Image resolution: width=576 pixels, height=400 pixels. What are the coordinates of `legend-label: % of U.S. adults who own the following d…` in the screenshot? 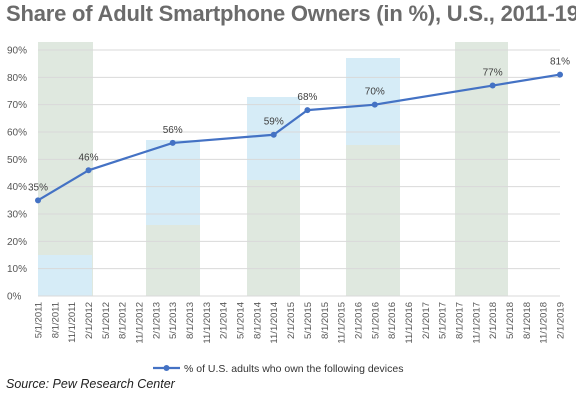 It's located at (293, 369).